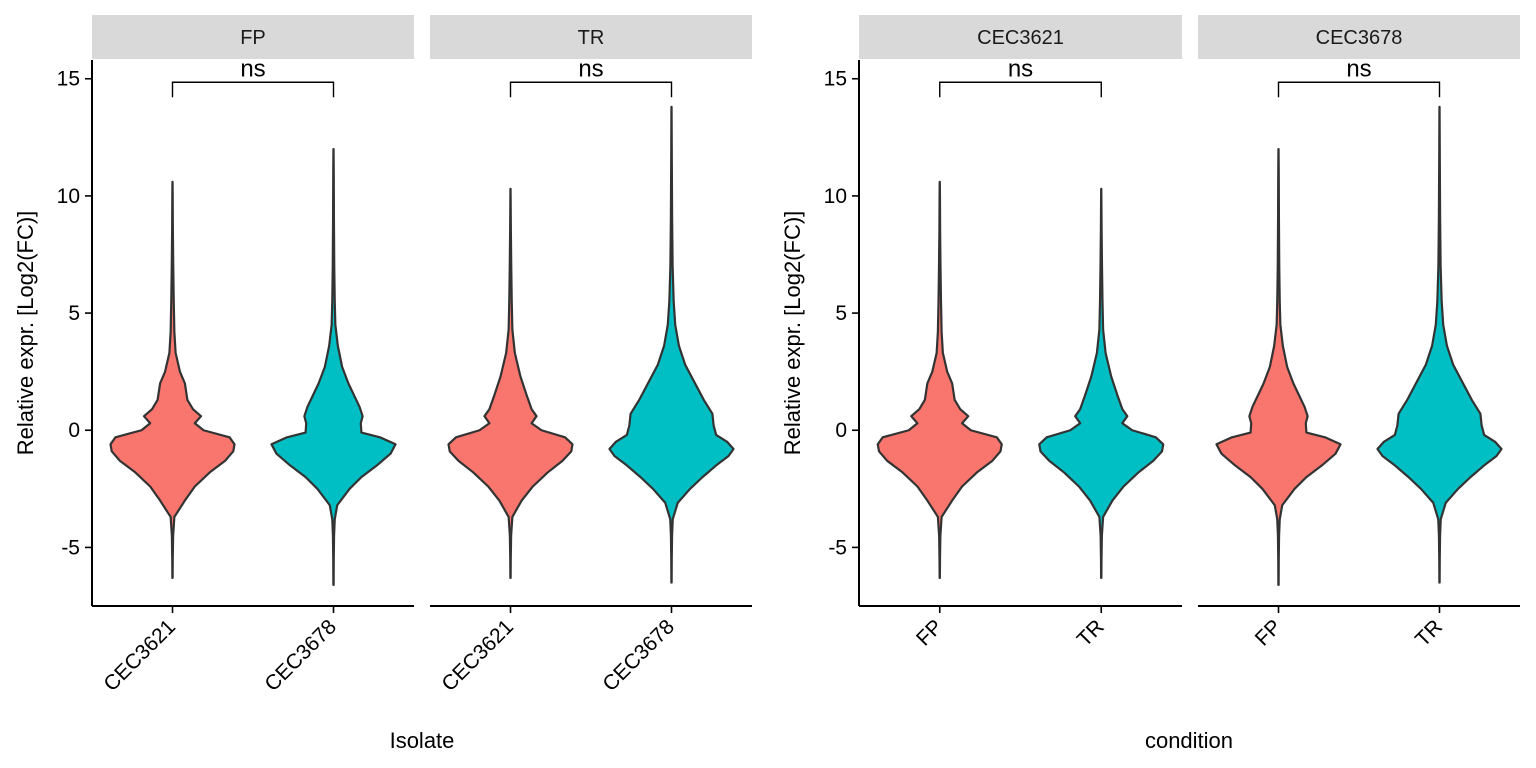  I want to click on facet-strip-label: CEC3621, so click(1020, 38).